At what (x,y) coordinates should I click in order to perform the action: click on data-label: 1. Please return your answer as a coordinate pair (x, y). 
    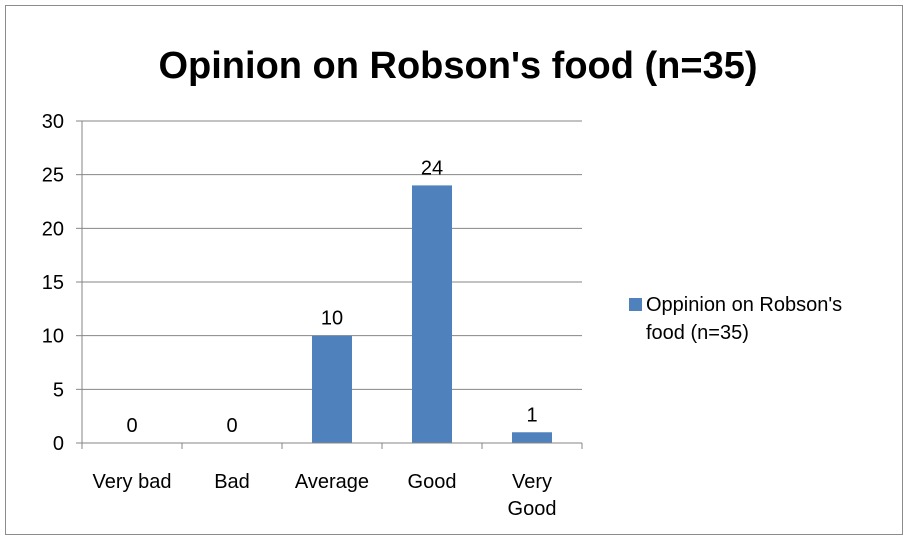
    Looking at the image, I should click on (531, 415).